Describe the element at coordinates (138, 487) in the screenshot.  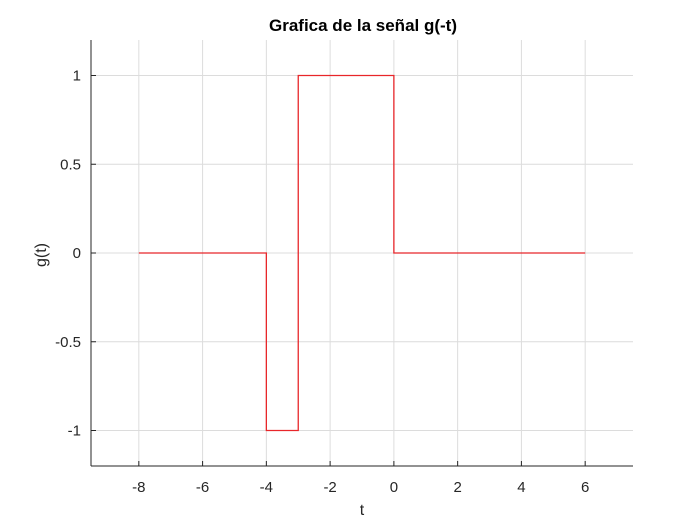
I see `x-tick-label-0: -8` at that location.